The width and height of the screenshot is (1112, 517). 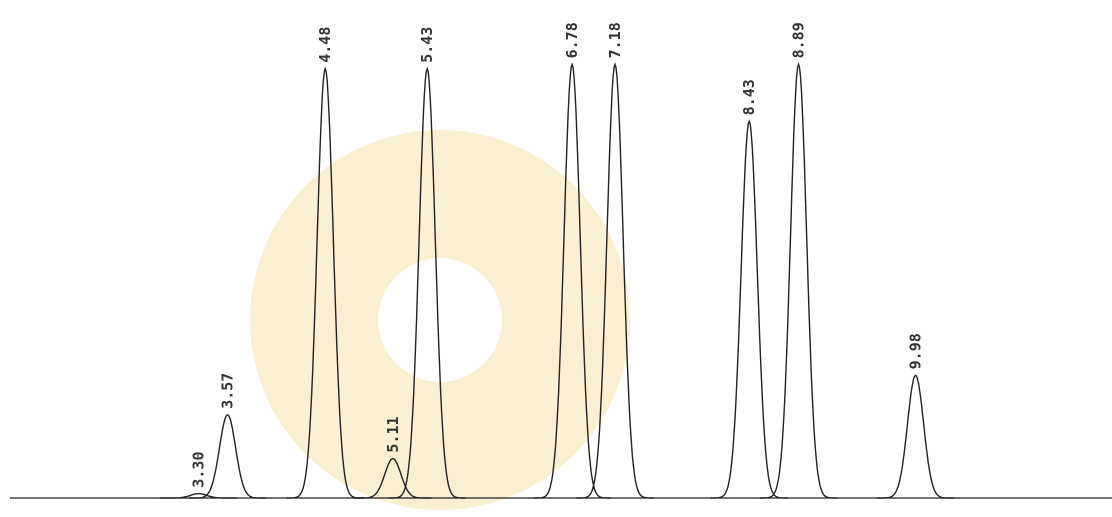 I want to click on watermark-hole, so click(x=440, y=320).